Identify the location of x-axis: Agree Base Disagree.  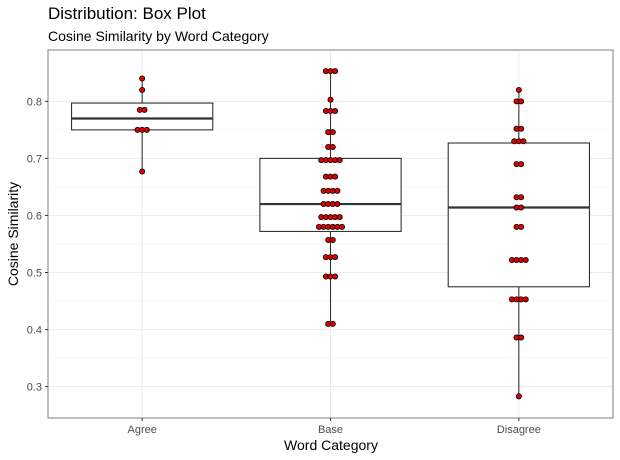
(334, 427).